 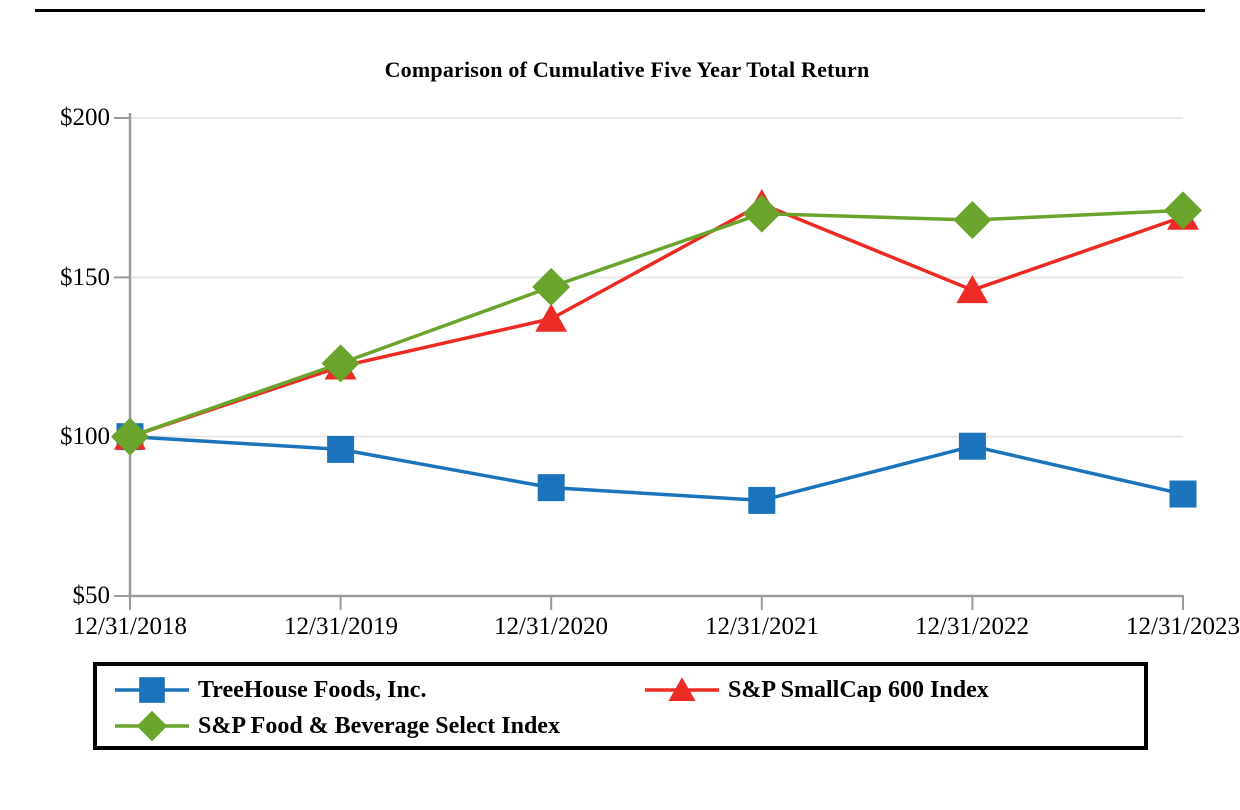 What do you see at coordinates (91, 595) in the screenshot?
I see `y-axis-tick-label: $50` at bounding box center [91, 595].